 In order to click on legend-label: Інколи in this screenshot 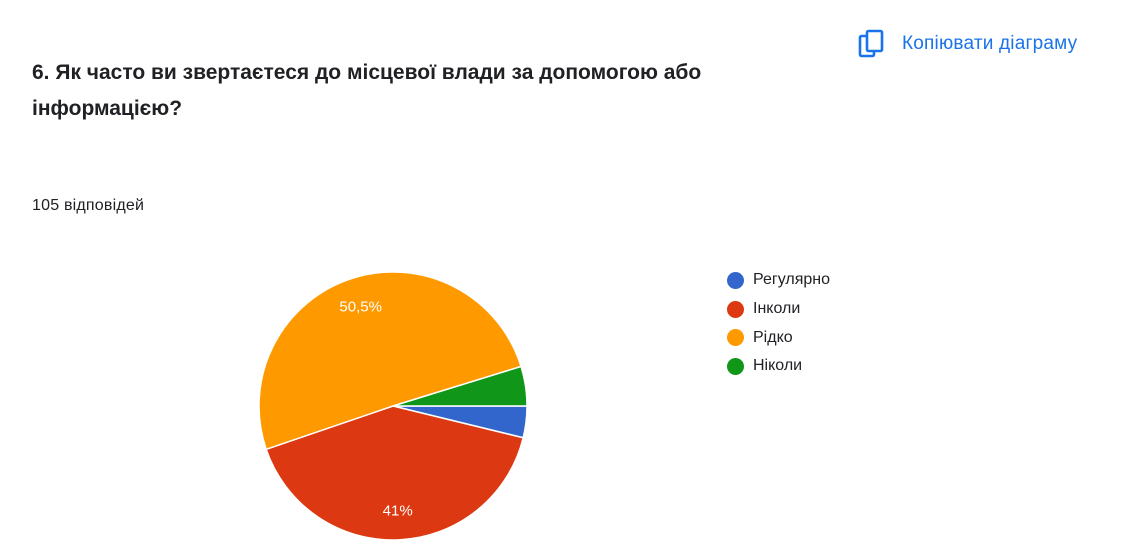, I will do `click(777, 309)`.